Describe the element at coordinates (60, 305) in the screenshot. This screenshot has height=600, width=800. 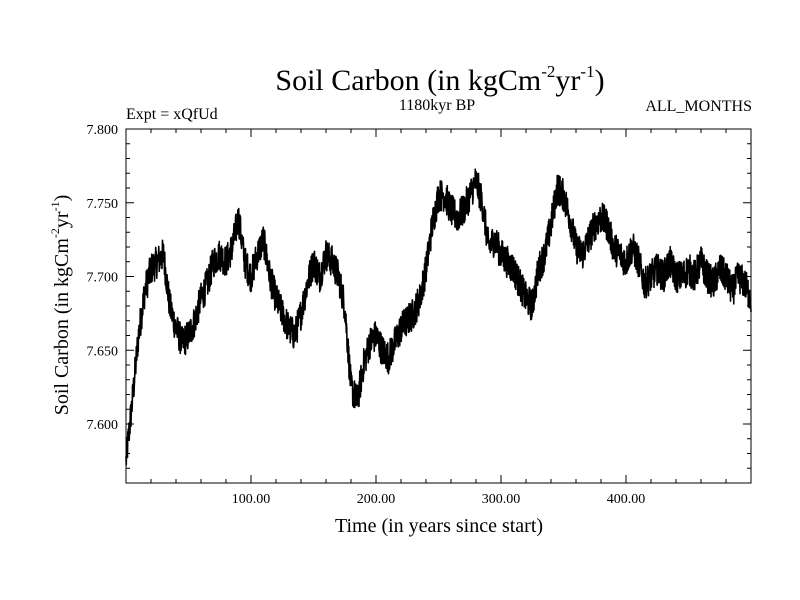
I see `y-axis-label: Soil Carbon (in kgCm-2yr-1)` at that location.